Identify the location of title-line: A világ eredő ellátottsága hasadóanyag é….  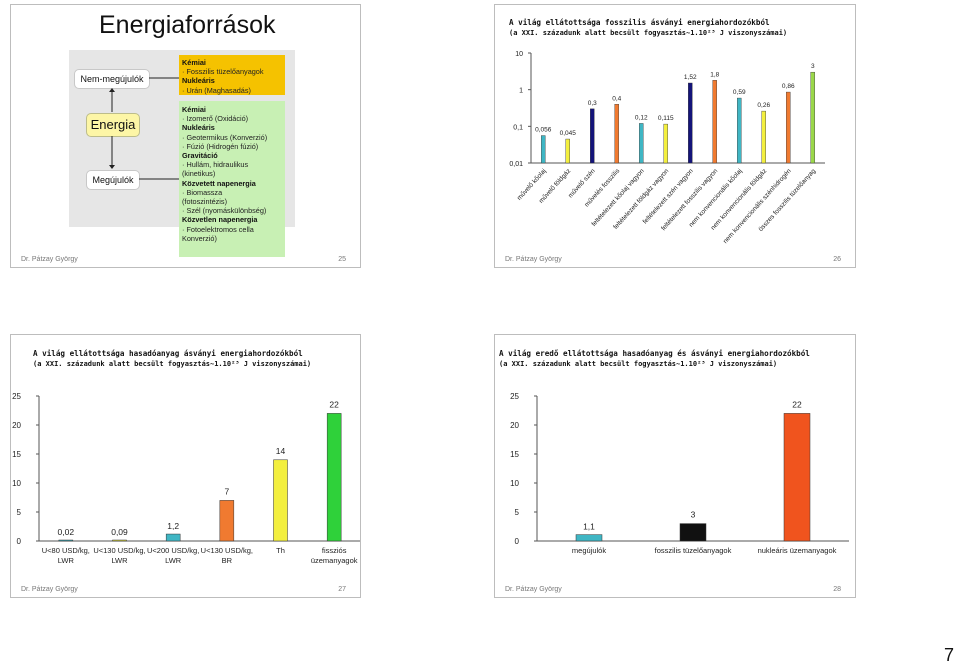
(654, 353).